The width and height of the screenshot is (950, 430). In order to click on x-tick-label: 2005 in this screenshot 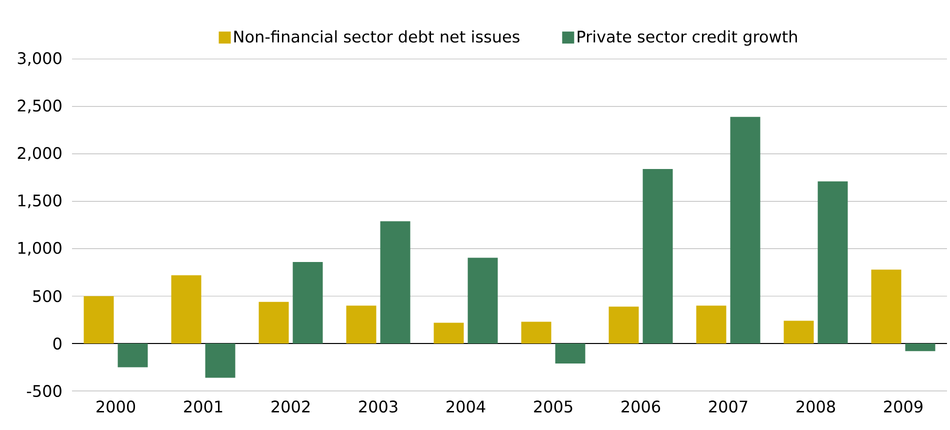, I will do `click(553, 406)`.